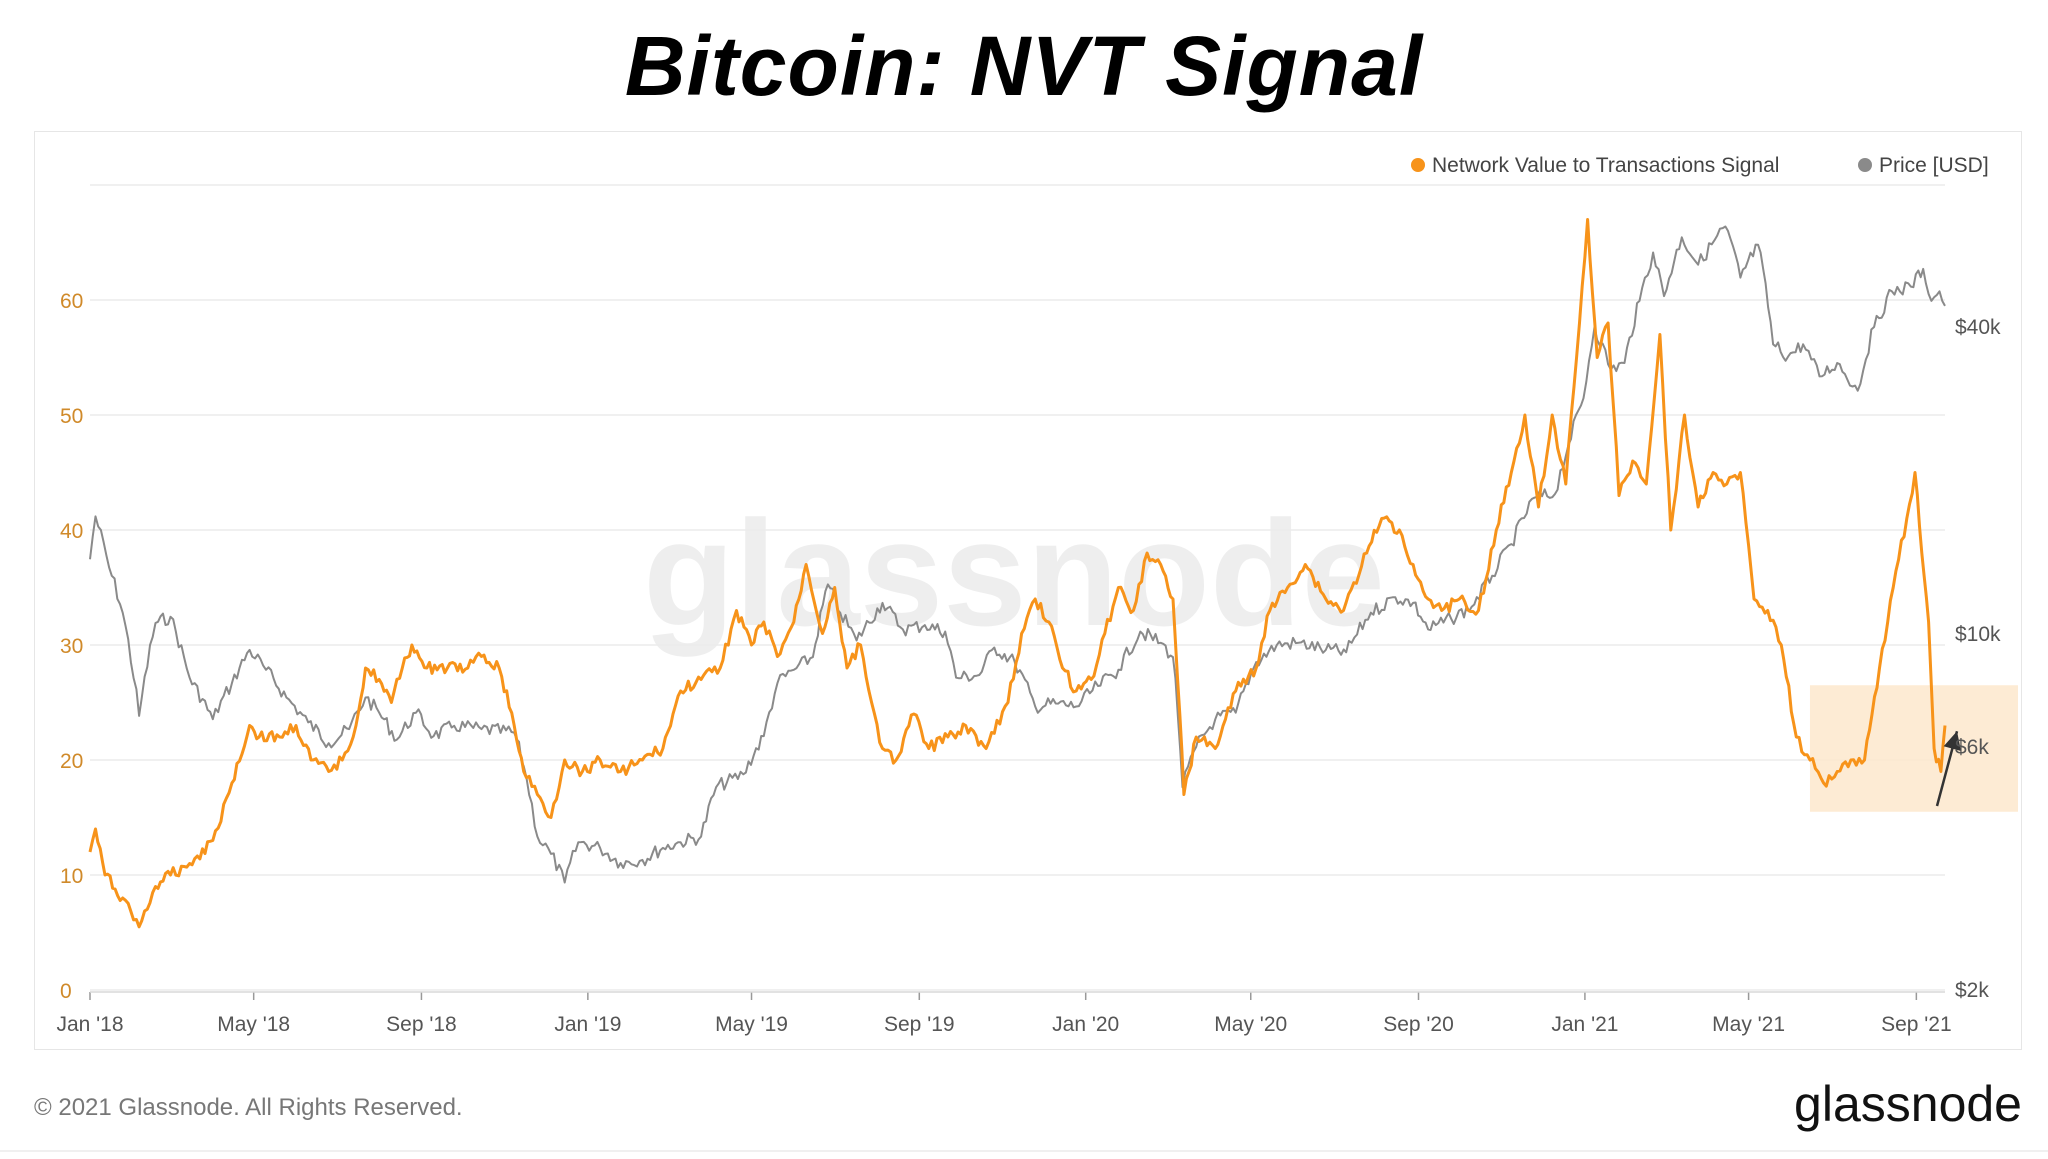 The width and height of the screenshot is (2048, 1159). Describe the element at coordinates (1972, 990) in the screenshot. I see `y-right-tick-label: $2k` at that location.